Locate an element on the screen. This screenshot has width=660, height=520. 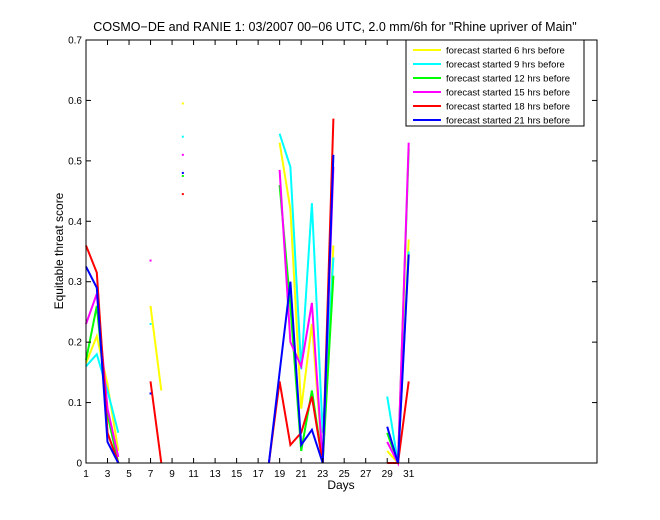
y-tick-label: 0.2 is located at coordinates (75, 343).